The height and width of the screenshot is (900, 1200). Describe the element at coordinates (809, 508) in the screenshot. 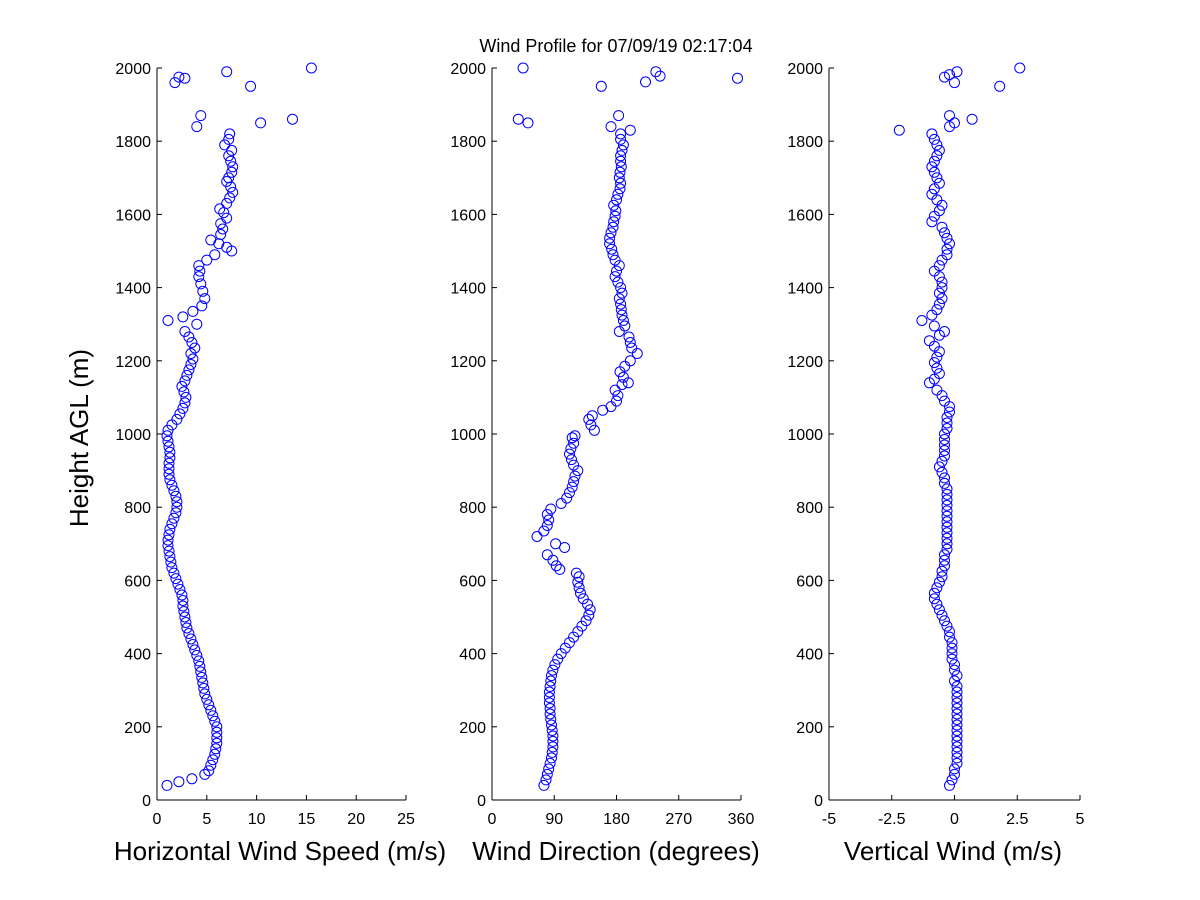

I see `vertical-wind-y-tick-label: 800` at that location.